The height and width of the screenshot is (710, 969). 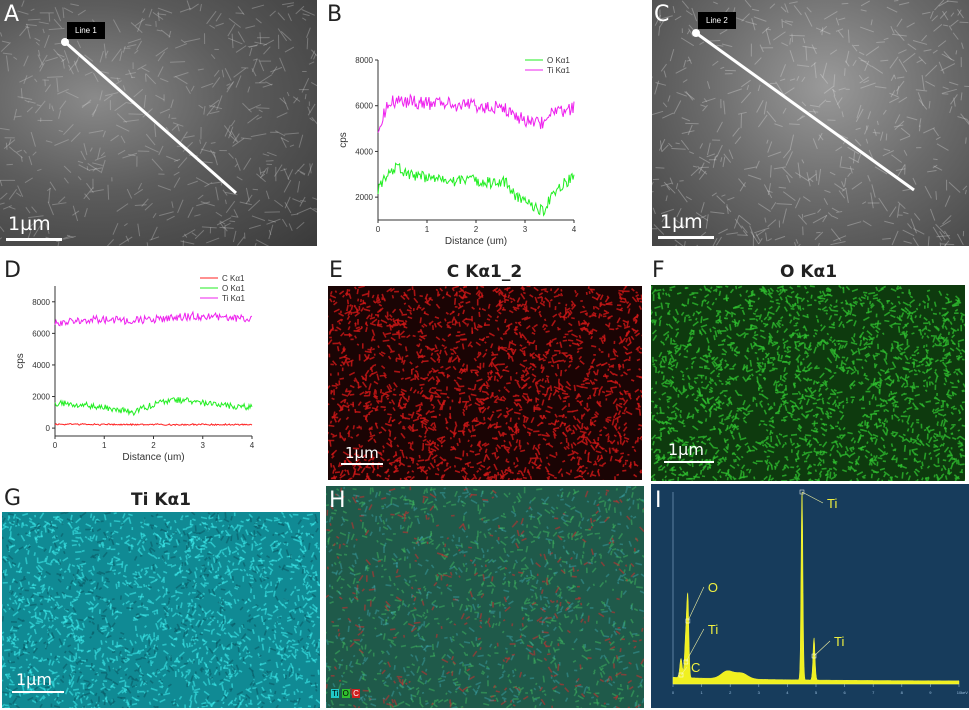 I want to click on legend-ti: Ti, so click(x=335, y=693).